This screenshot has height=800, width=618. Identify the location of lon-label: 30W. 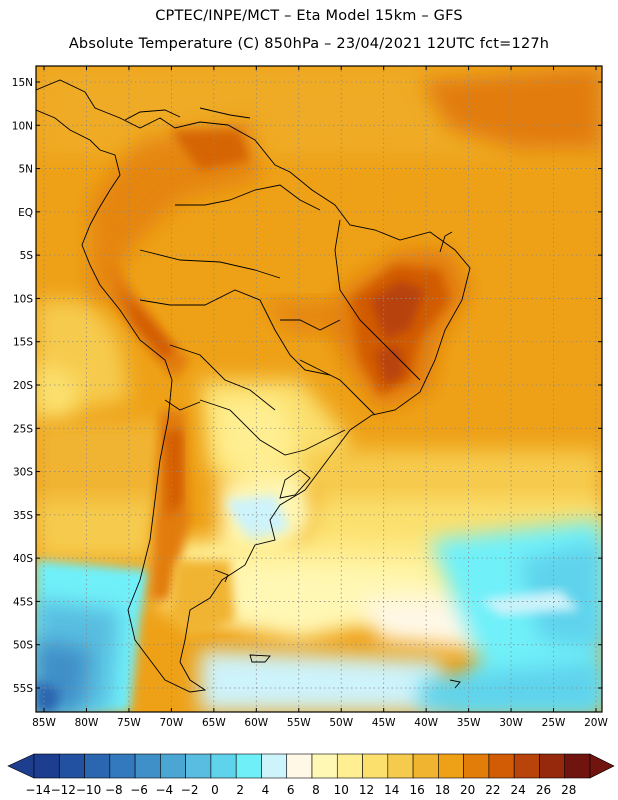
(511, 723).